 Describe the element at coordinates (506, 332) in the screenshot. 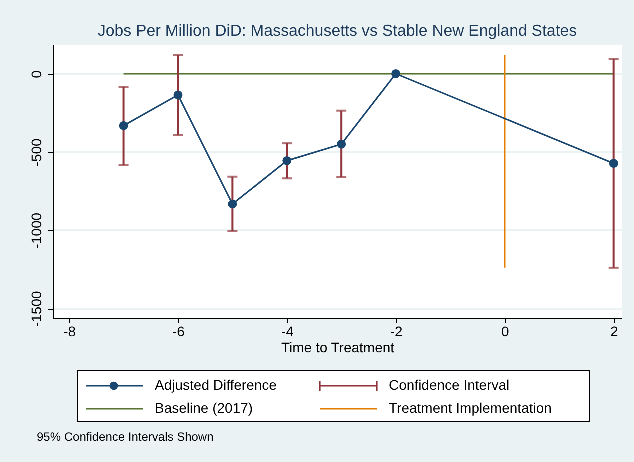

I see `x-tick-label: 0` at that location.